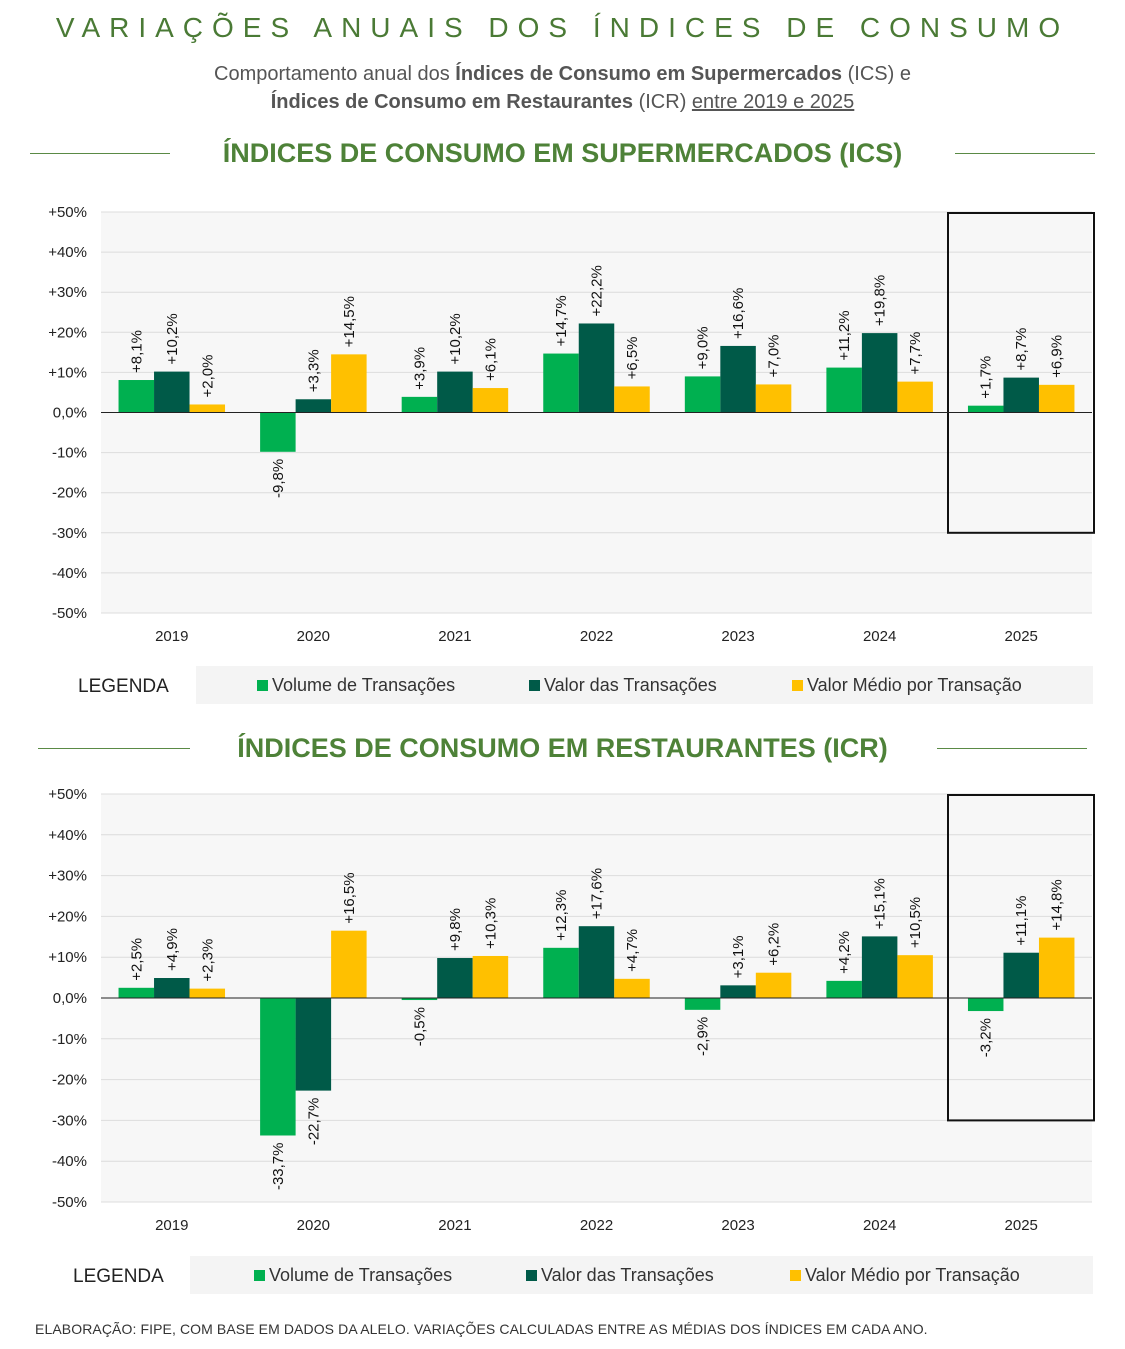 This screenshot has height=1349, width=1125. What do you see at coordinates (649, 74) in the screenshot?
I see `subtitle-bold-ics: Índices de Consumo em Supermercados` at bounding box center [649, 74].